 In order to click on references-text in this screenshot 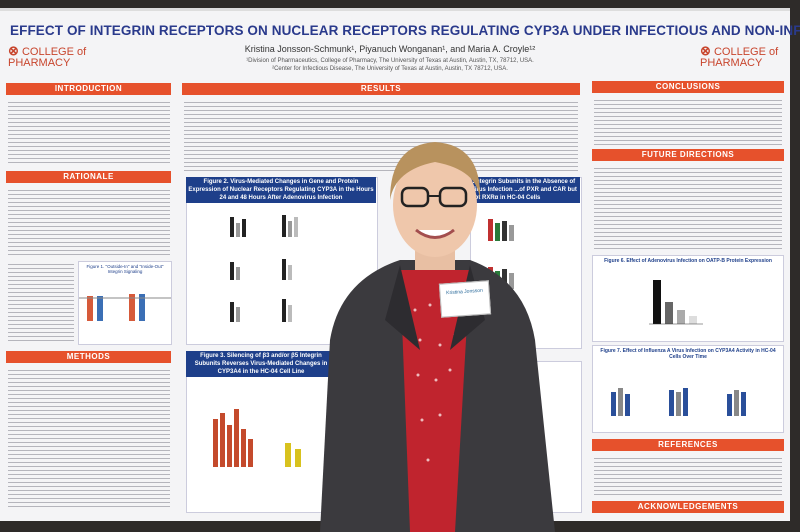, I will do `click(688, 476)`.